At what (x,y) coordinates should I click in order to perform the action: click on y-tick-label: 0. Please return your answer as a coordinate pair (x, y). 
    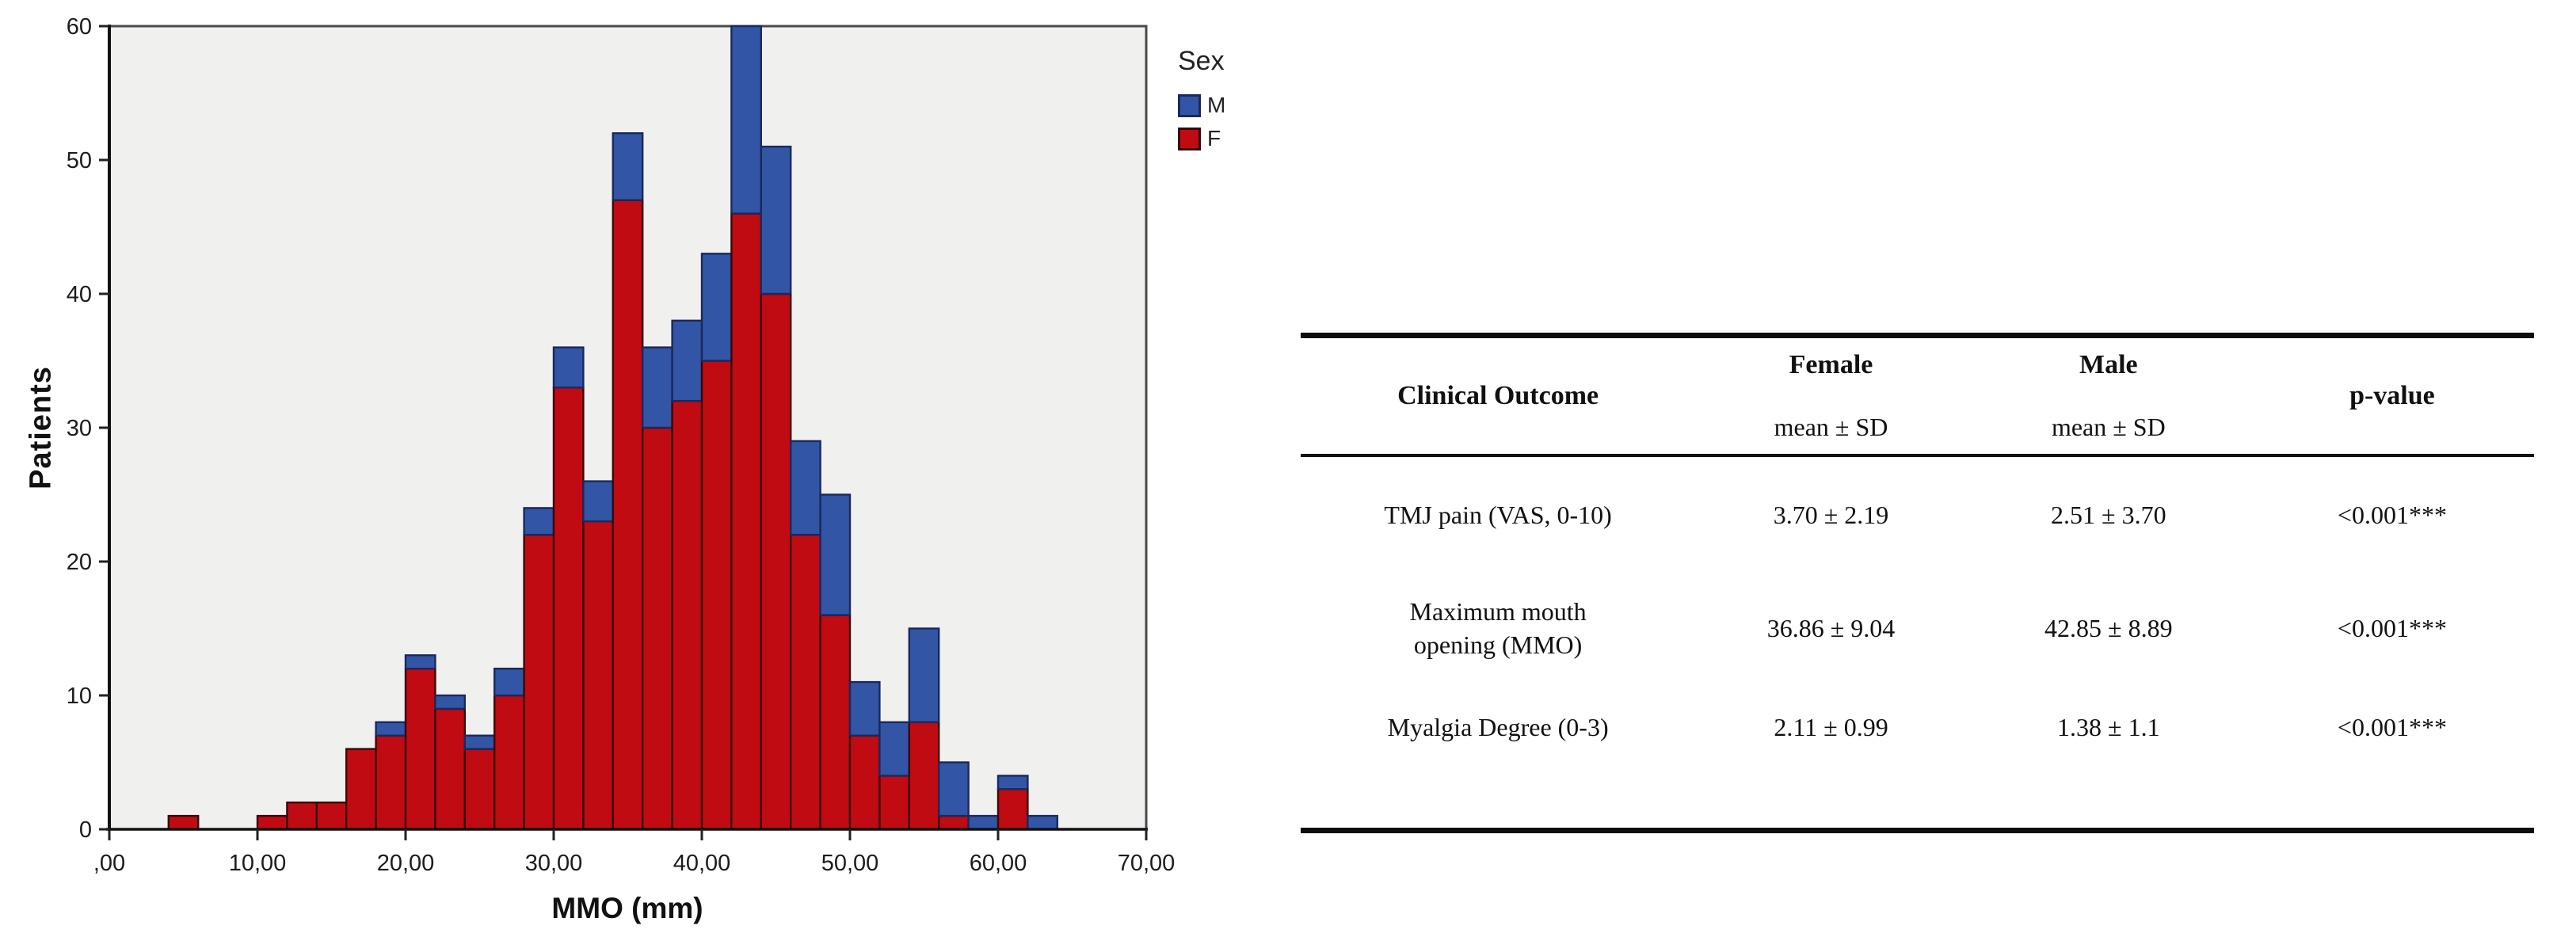
    Looking at the image, I should click on (85, 830).